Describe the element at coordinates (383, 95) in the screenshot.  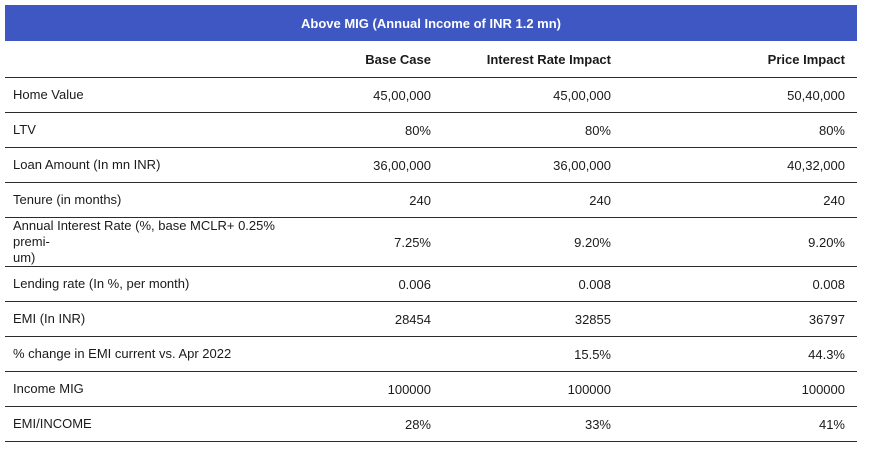
I see `cell-base-case: 45,00,000` at that location.